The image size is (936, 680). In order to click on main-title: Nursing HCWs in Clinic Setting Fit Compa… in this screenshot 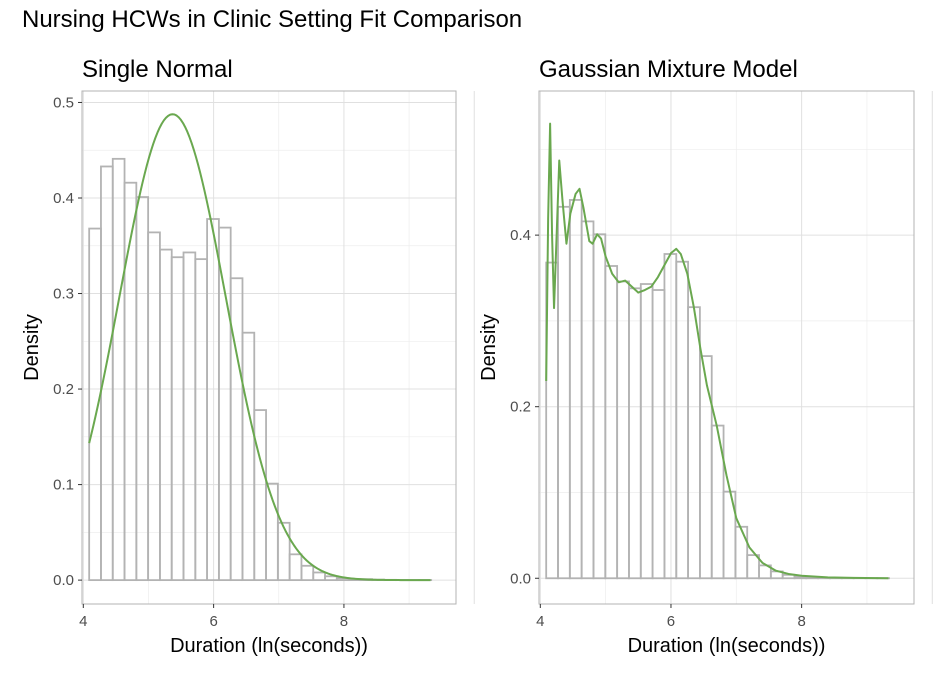, I will do `click(272, 19)`.